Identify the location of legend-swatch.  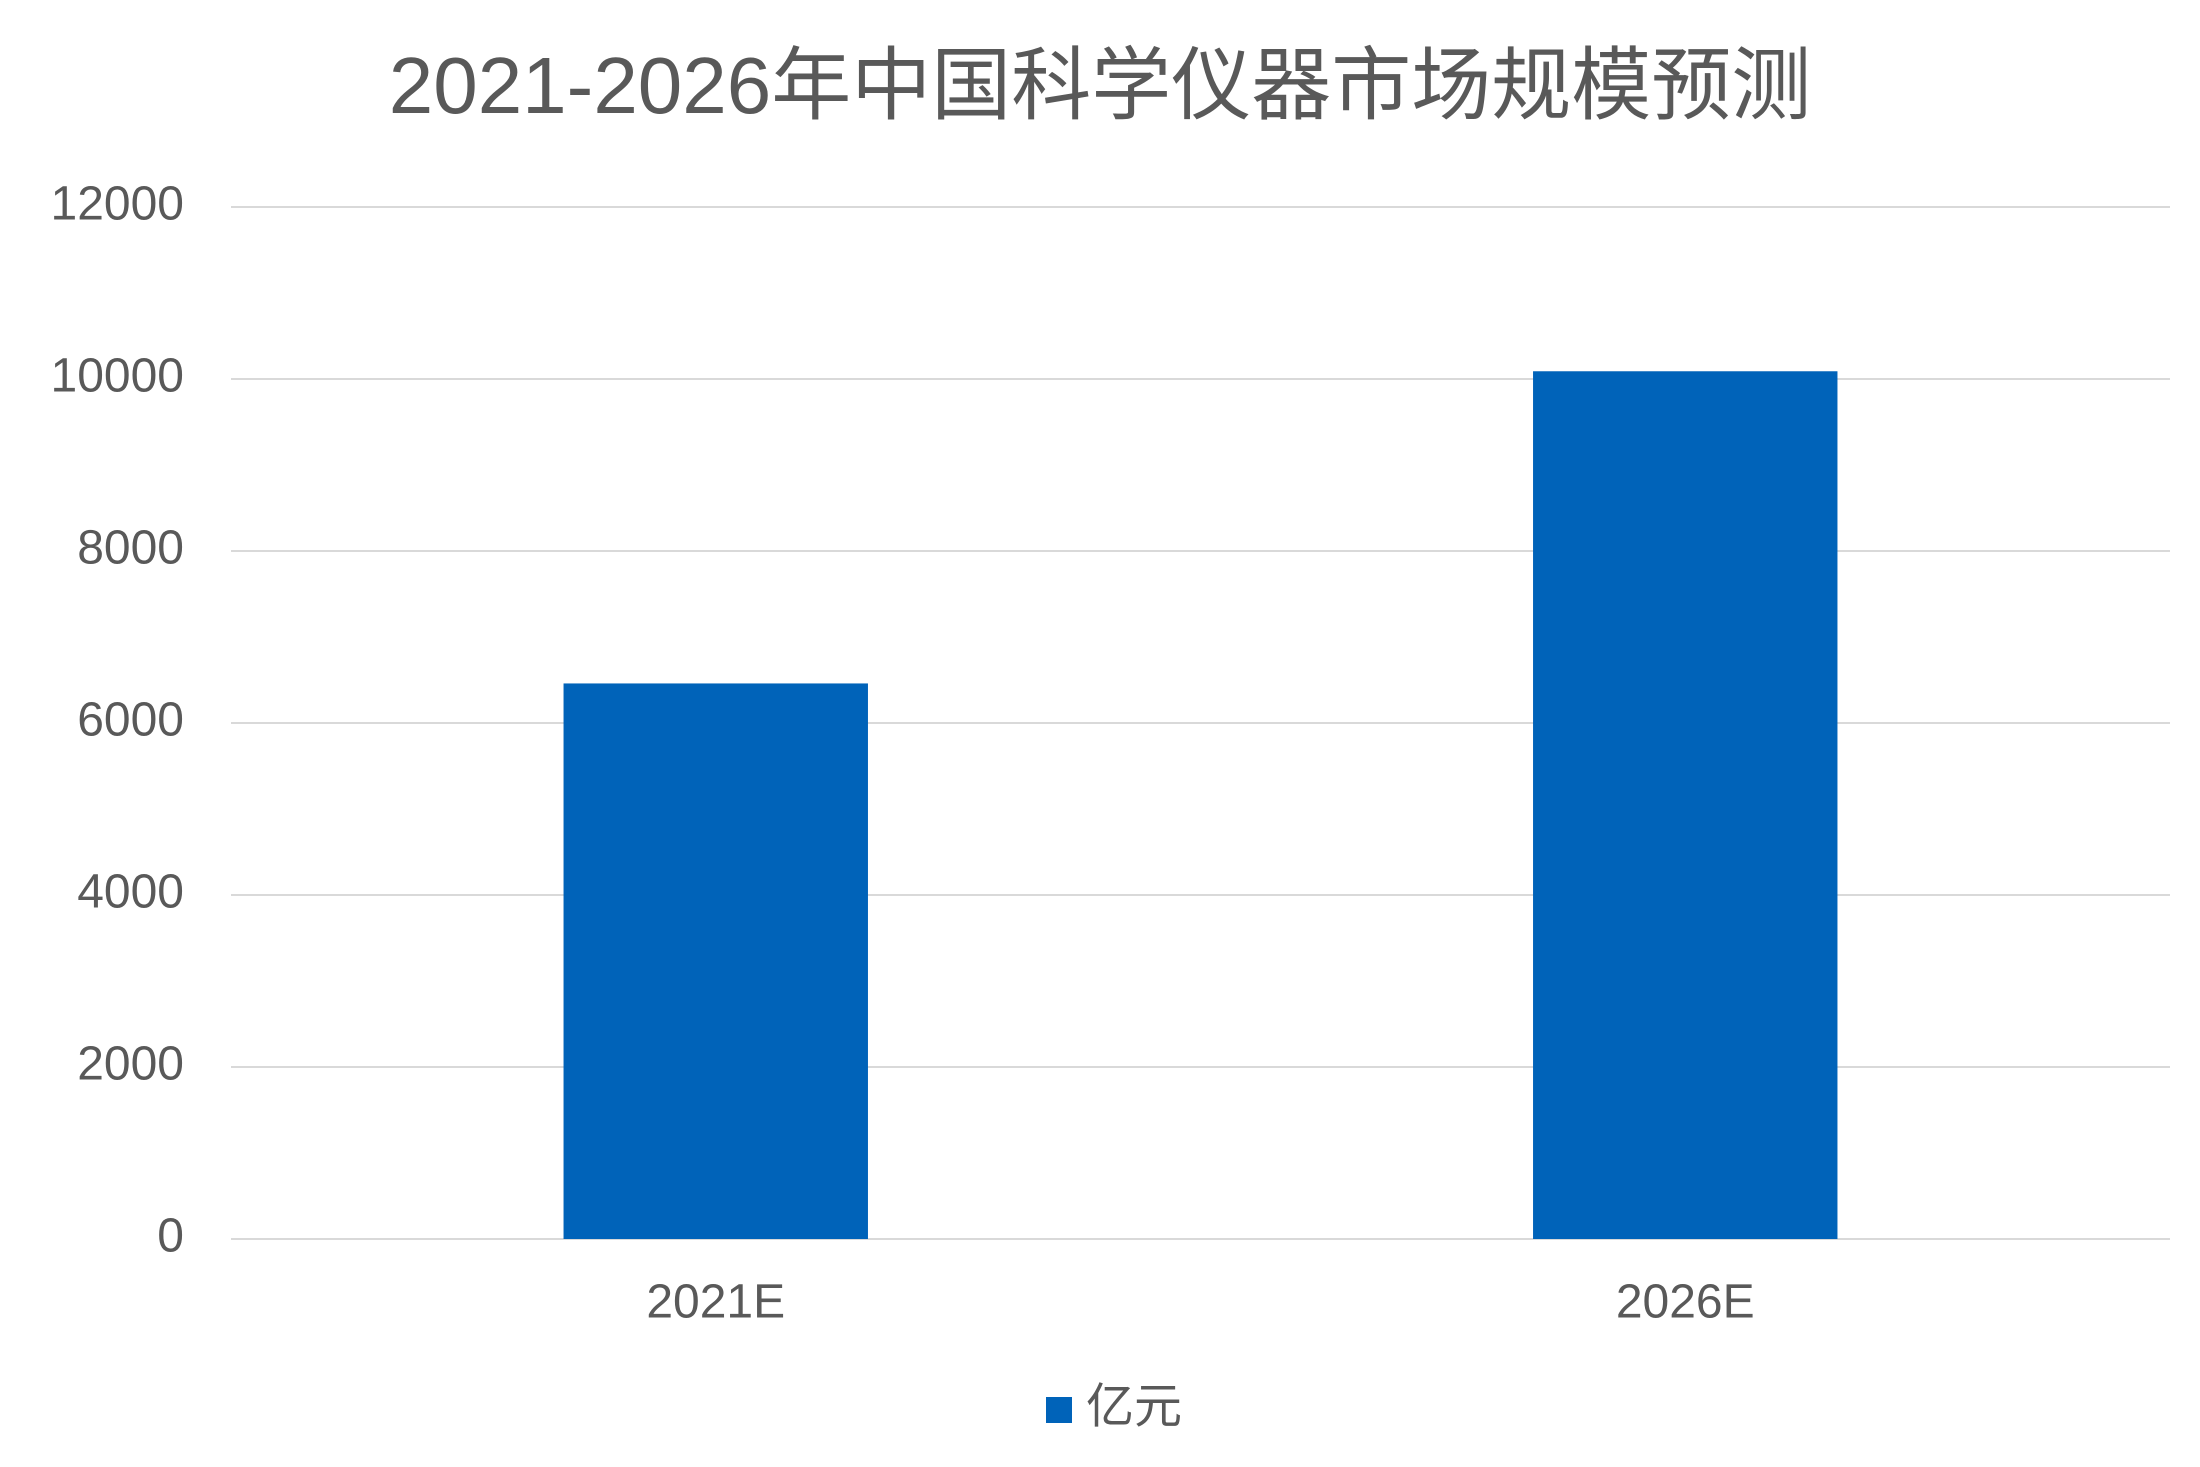
(1059, 1410).